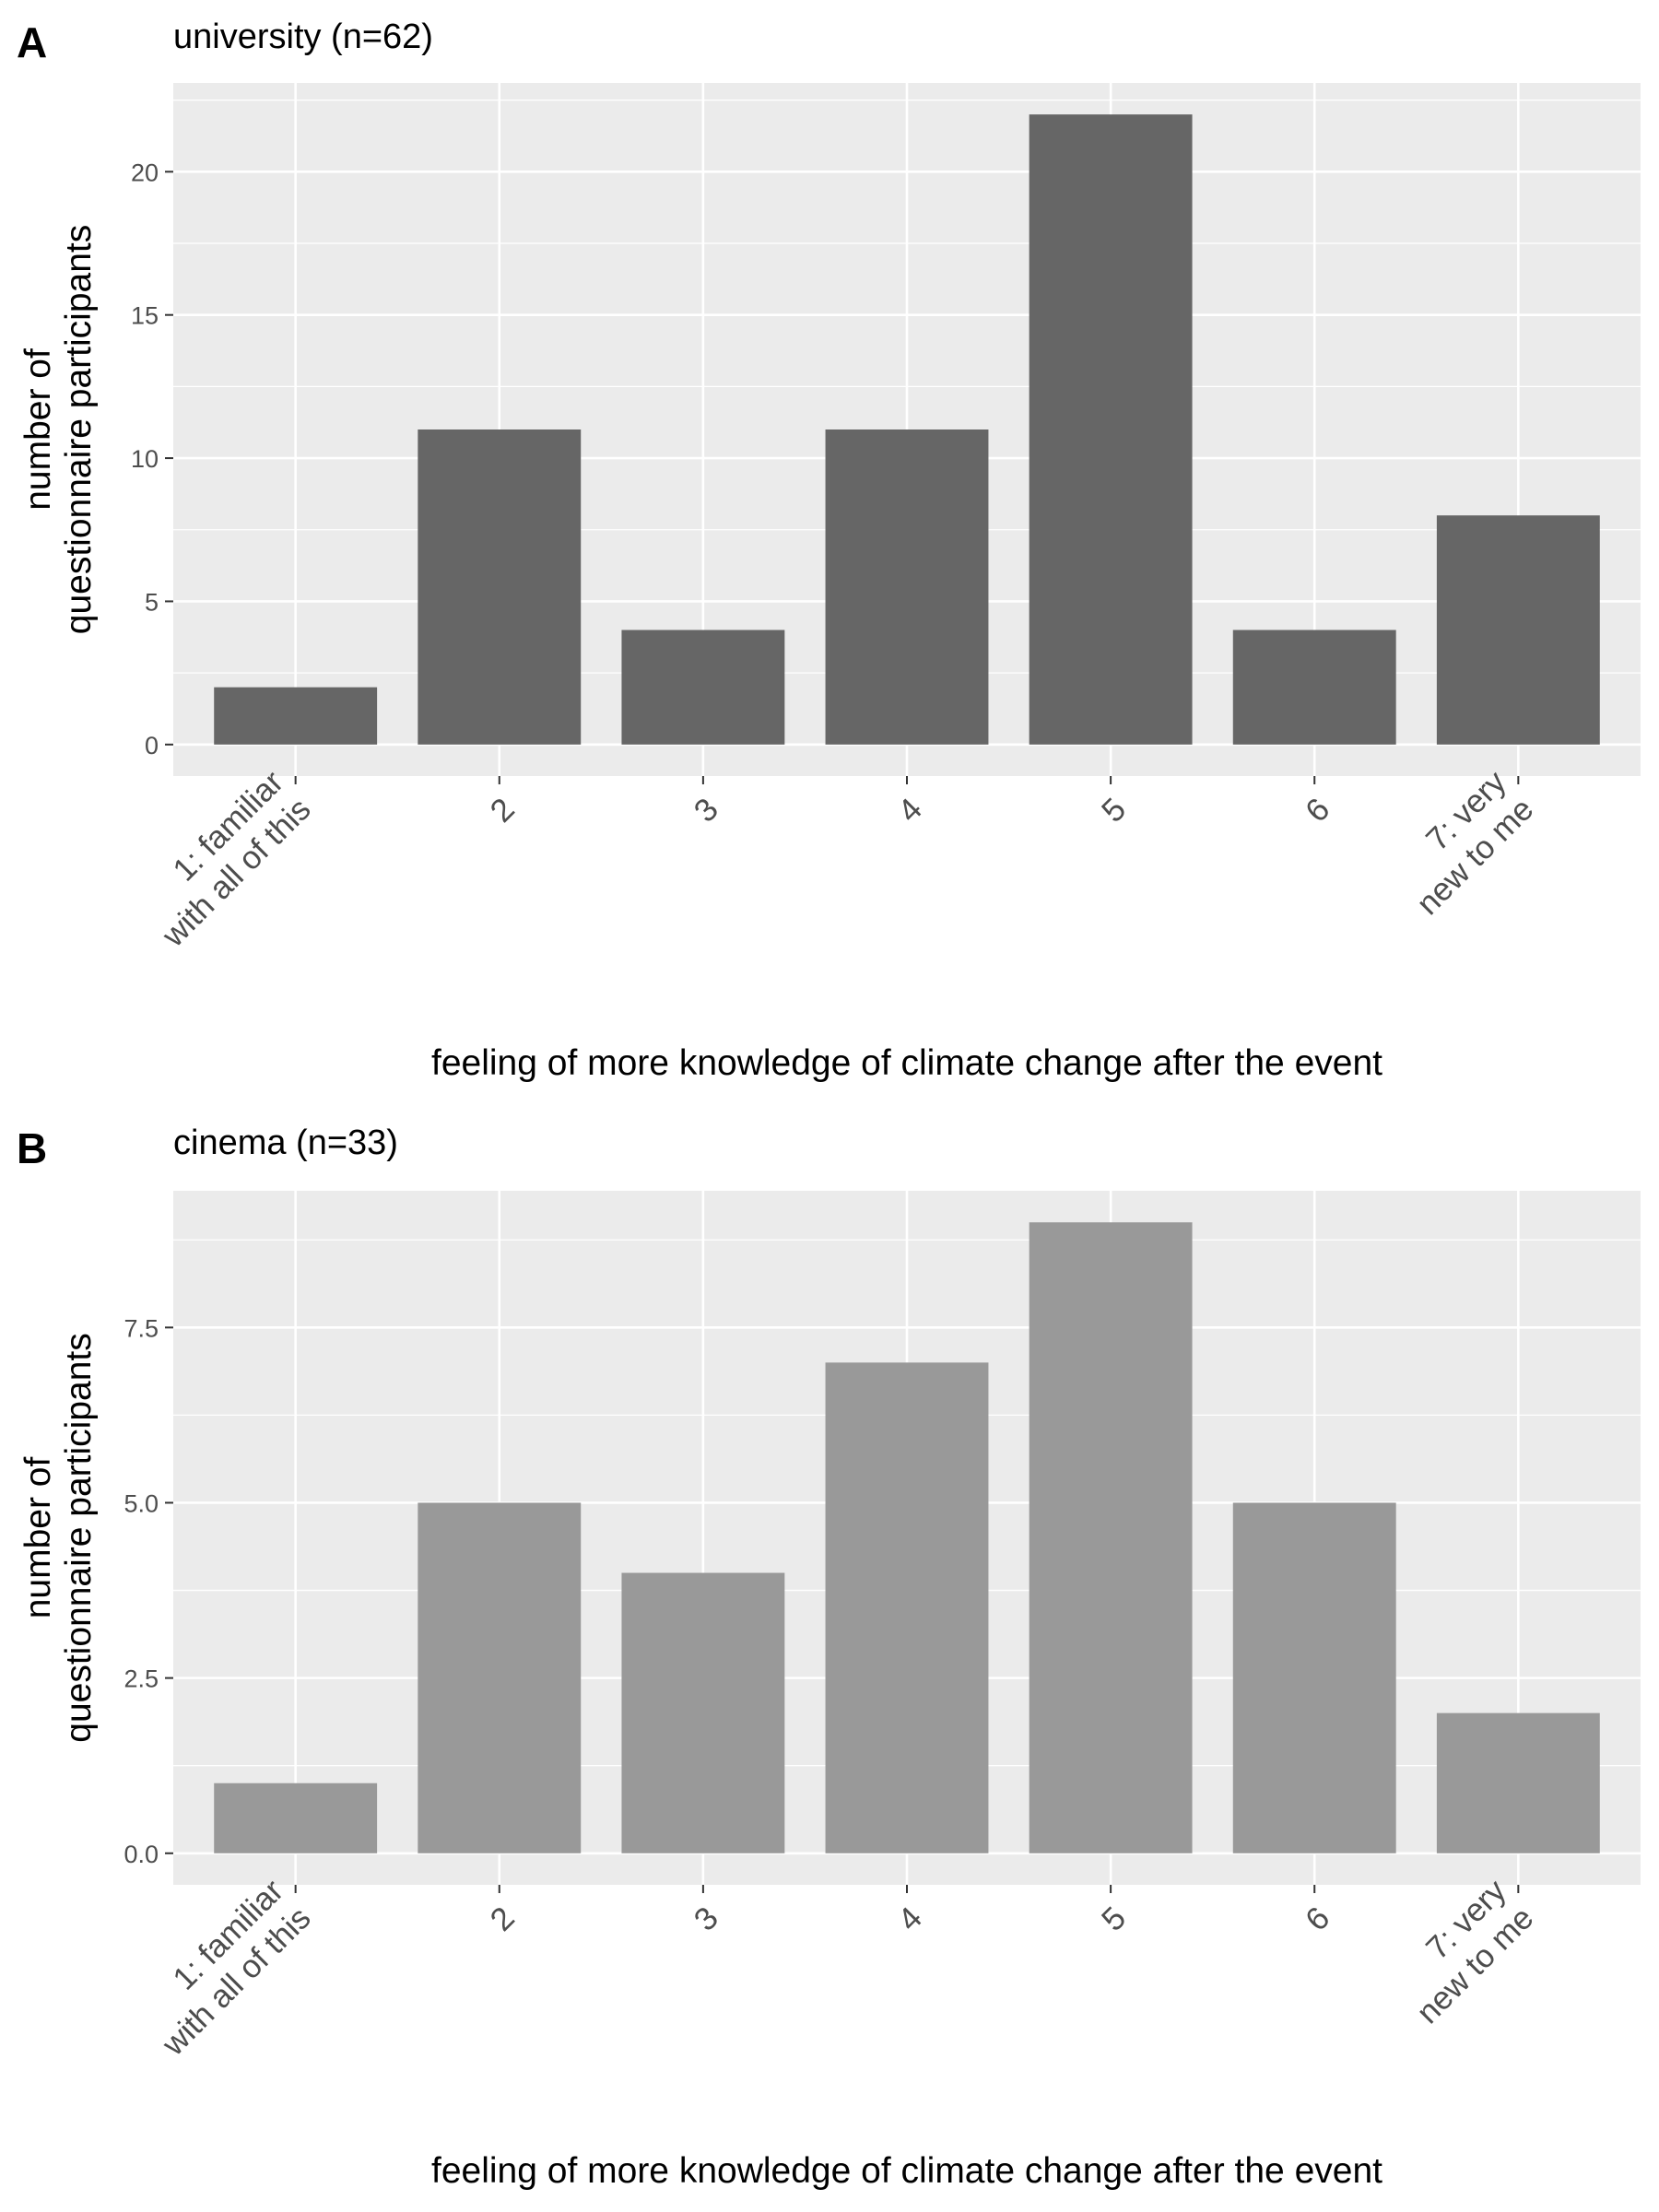 The width and height of the screenshot is (1659, 2212). Describe the element at coordinates (152, 745) in the screenshot. I see `y-tick-label: 0` at that location.